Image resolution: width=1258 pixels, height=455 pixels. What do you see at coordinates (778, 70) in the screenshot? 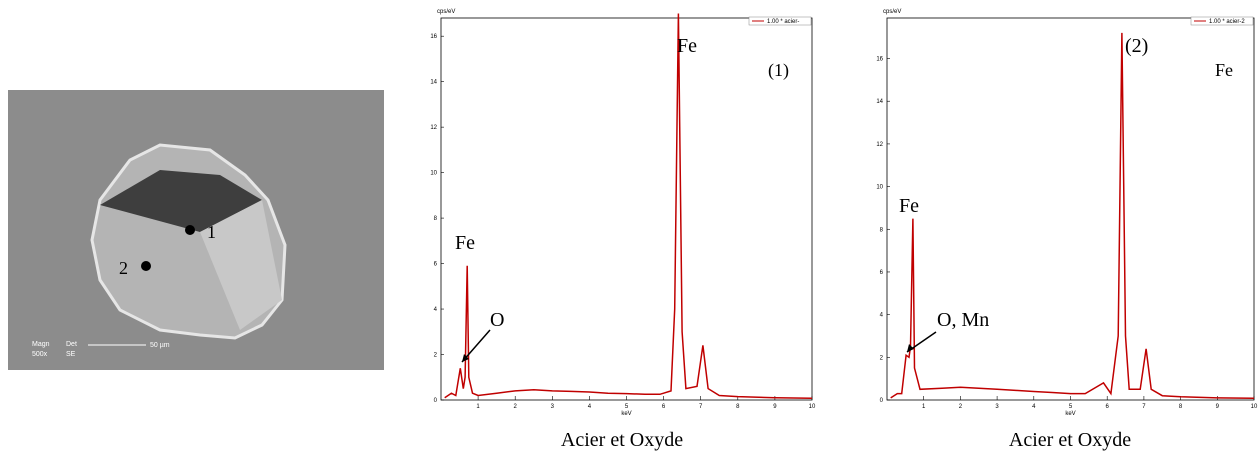
I see `annotation: (1)` at bounding box center [778, 70].